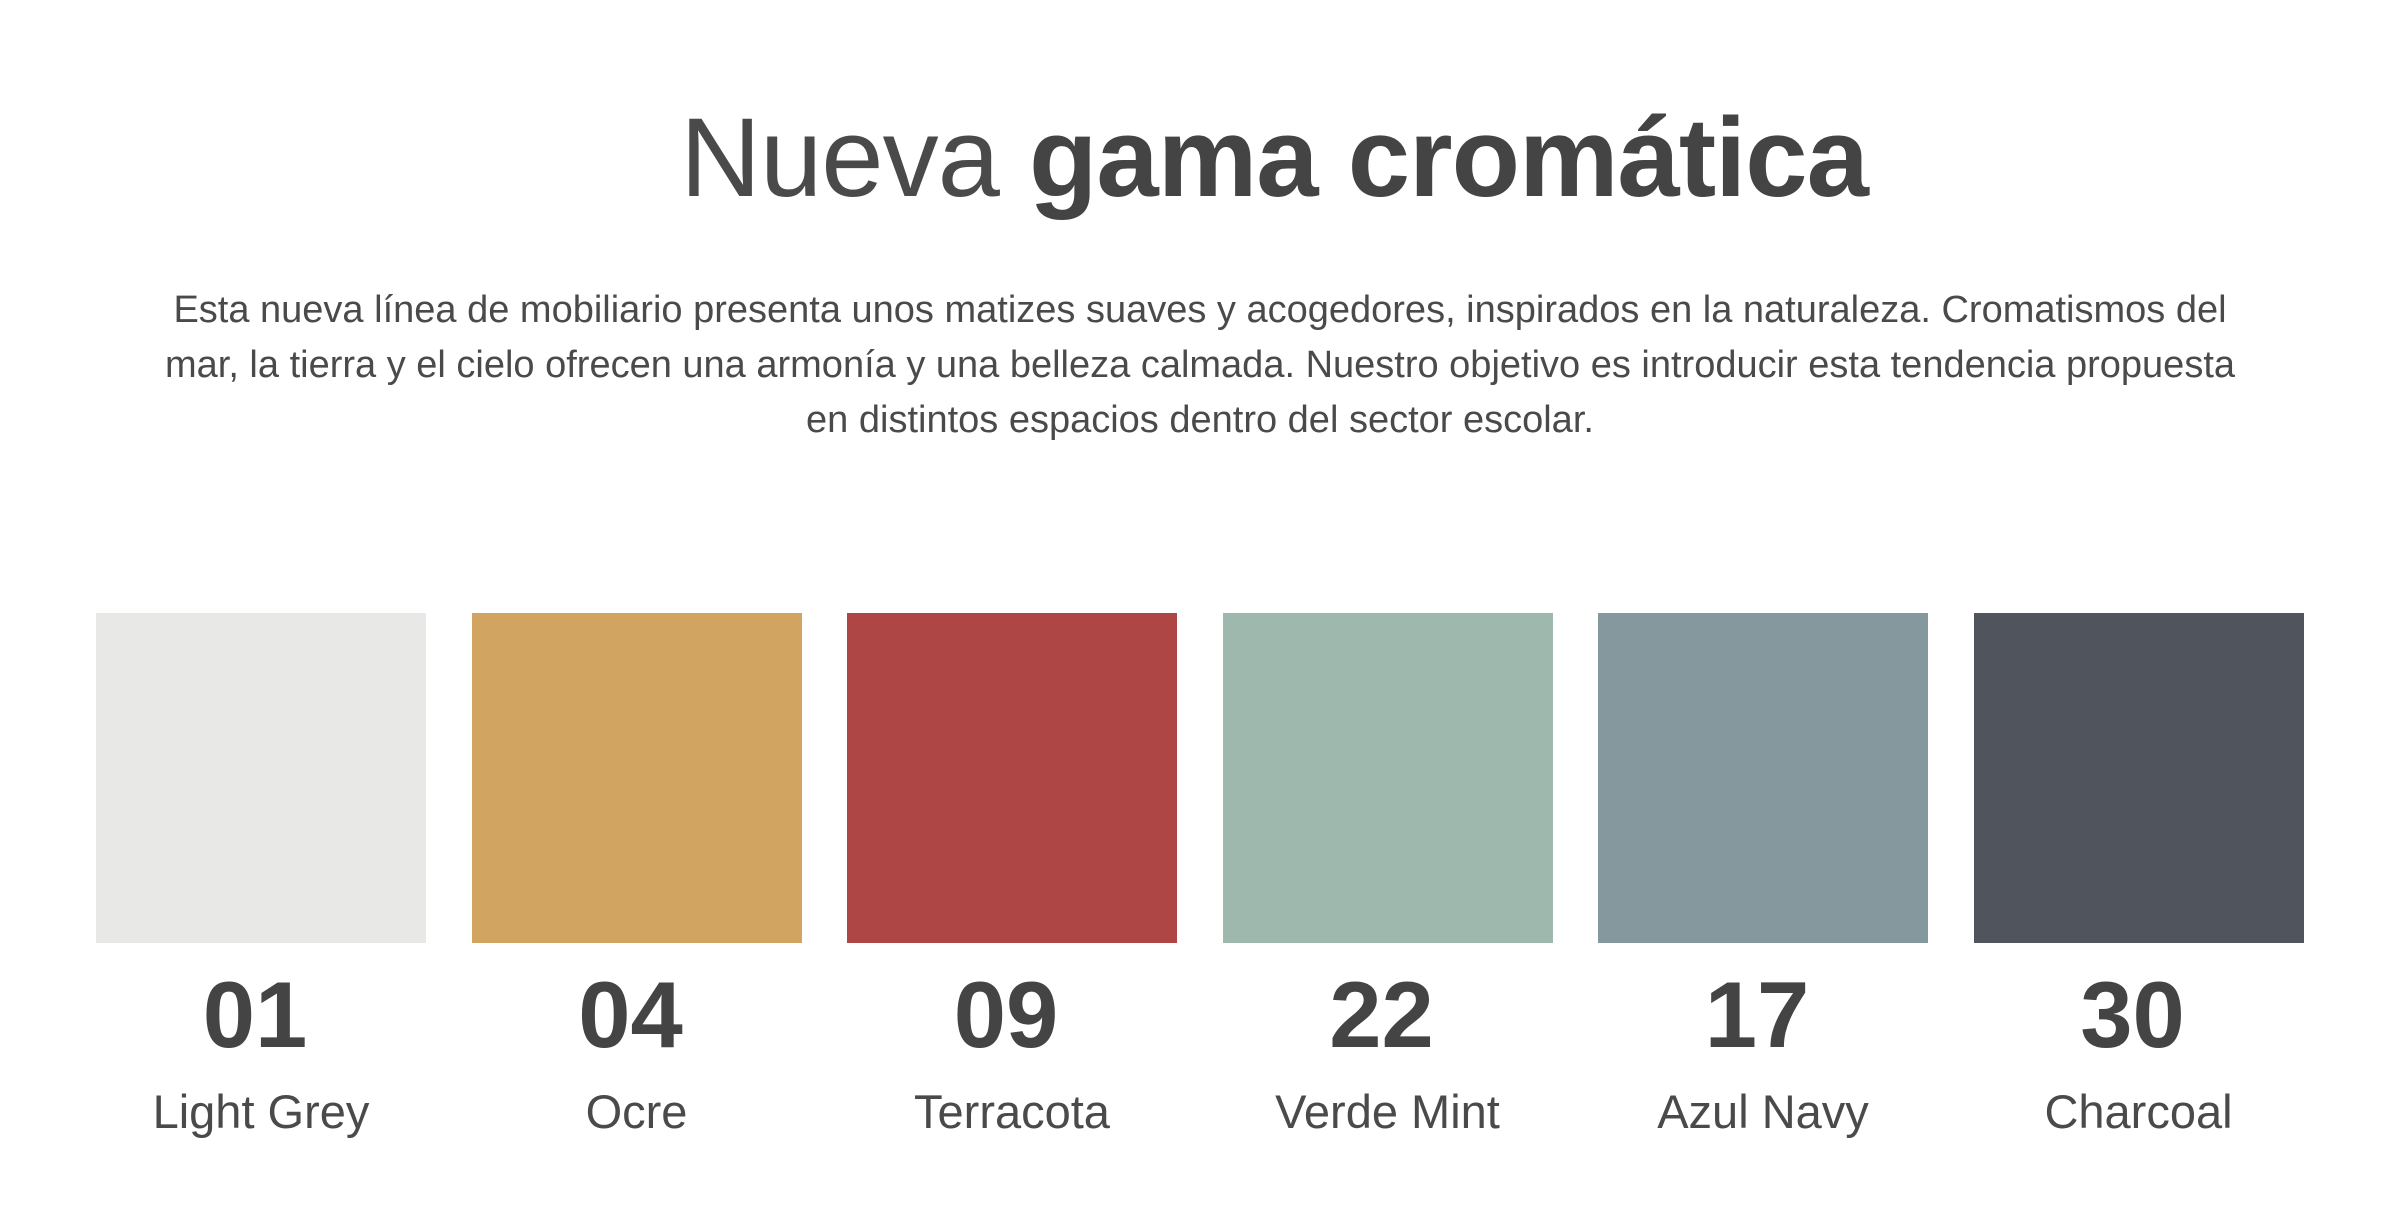 Image resolution: width=2400 pixels, height=1221 pixels. Describe the element at coordinates (255, 1014) in the screenshot. I see `color-code: 01` at that location.